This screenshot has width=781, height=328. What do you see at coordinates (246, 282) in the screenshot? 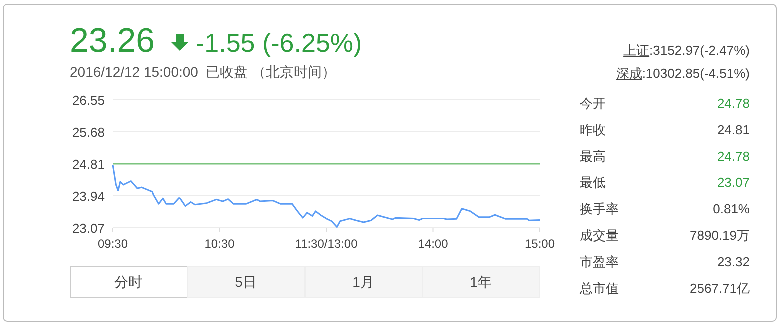
I see `text: 5日` at bounding box center [246, 282].